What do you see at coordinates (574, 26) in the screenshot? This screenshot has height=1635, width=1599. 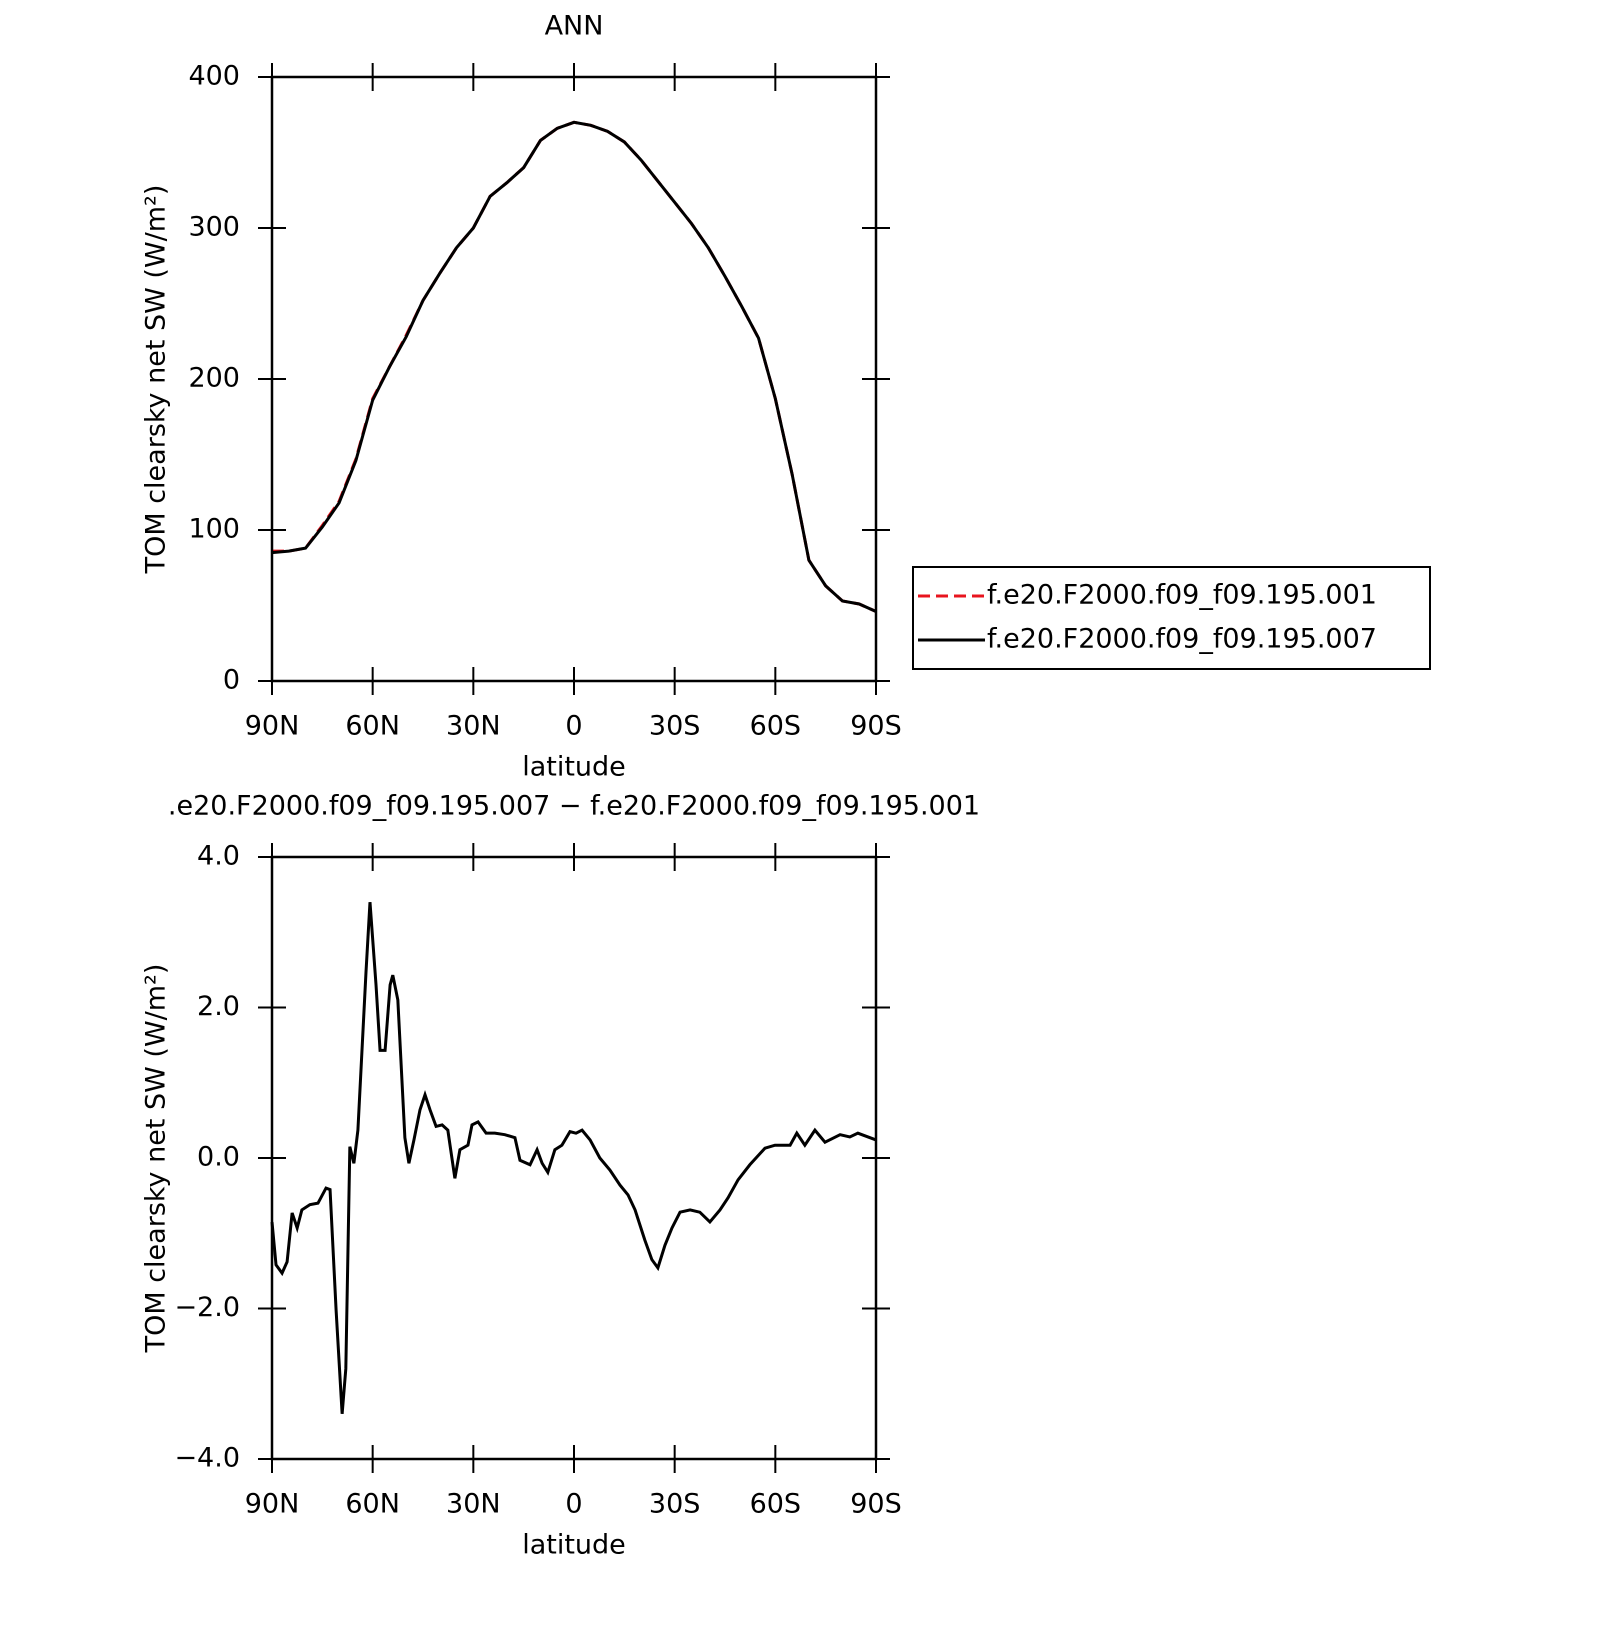 I see `chart-title: ANN` at bounding box center [574, 26].